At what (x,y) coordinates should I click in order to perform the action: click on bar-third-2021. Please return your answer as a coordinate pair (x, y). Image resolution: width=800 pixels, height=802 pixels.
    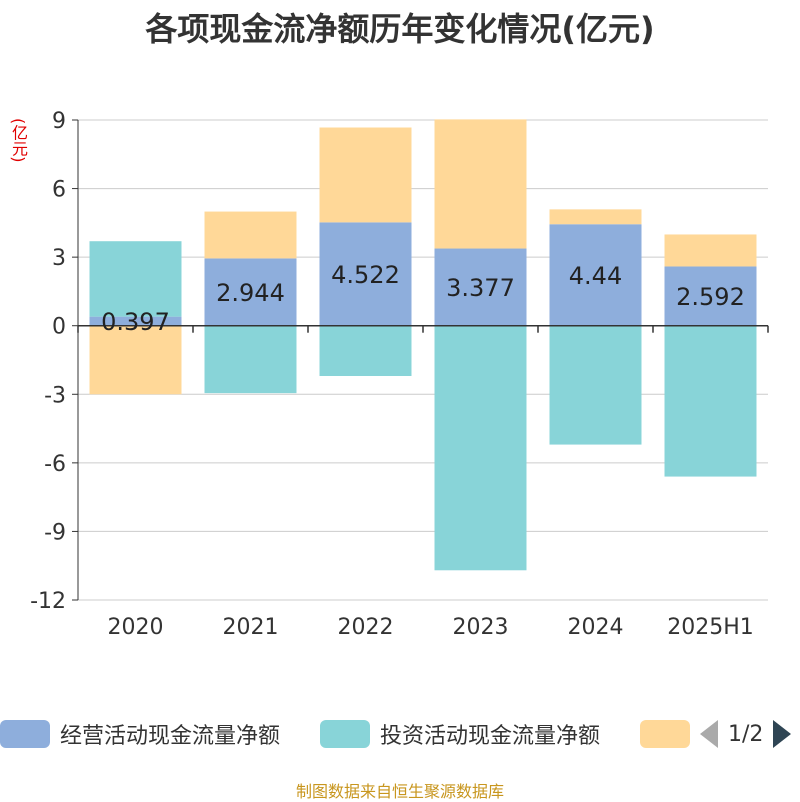
    Looking at the image, I should click on (250, 235).